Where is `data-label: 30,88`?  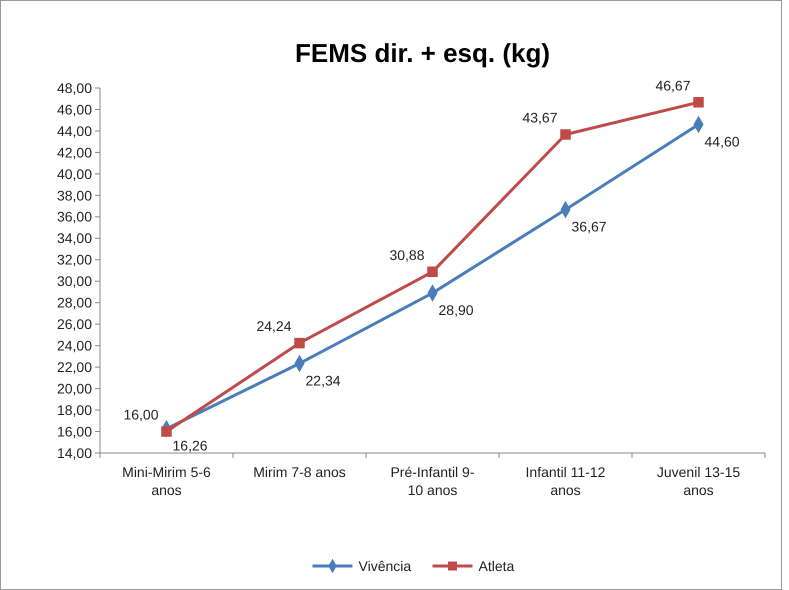
data-label: 30,88 is located at coordinates (407, 254).